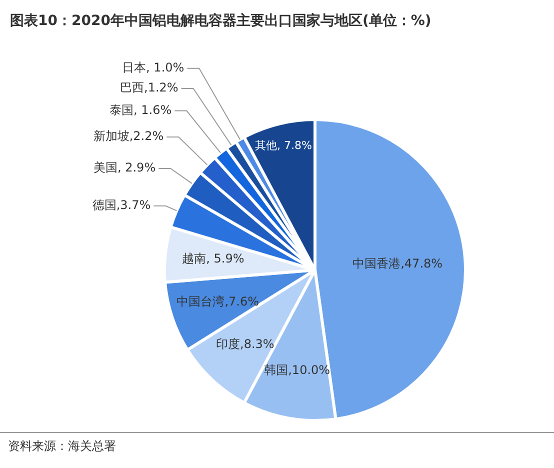 The image size is (554, 468). What do you see at coordinates (104, 205) in the screenshot?
I see `slice-label: 德国` at bounding box center [104, 205].